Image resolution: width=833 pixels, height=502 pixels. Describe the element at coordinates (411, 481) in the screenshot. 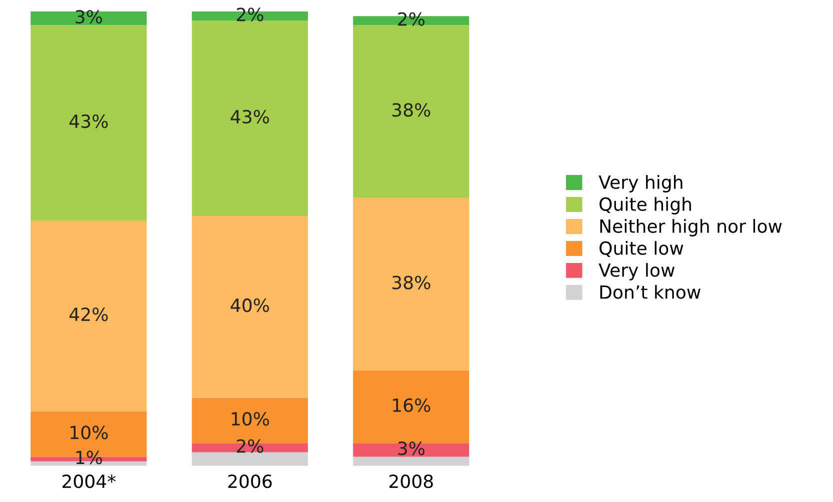

I see `x-tick-label: 2008` at that location.